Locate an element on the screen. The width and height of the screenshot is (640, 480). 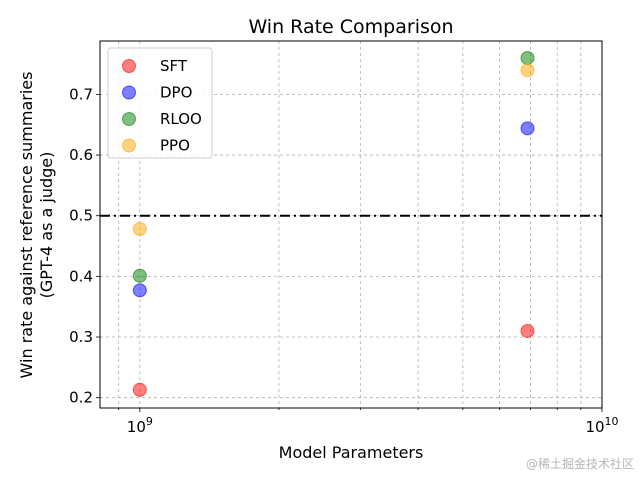
y-tick-label: 0.2 is located at coordinates (81, 398).